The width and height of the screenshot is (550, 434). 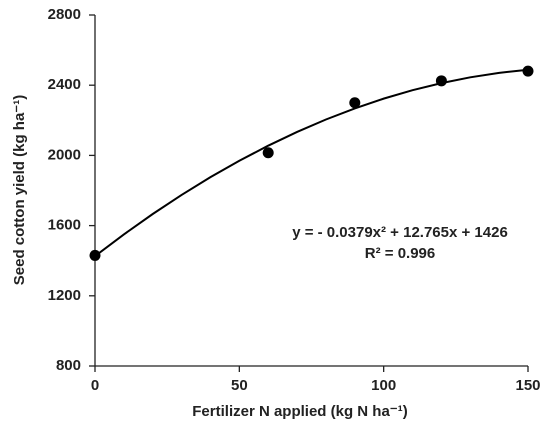 I want to click on equation: y = - 0.0379x² + 12.765x + 1426, so click(x=400, y=232).